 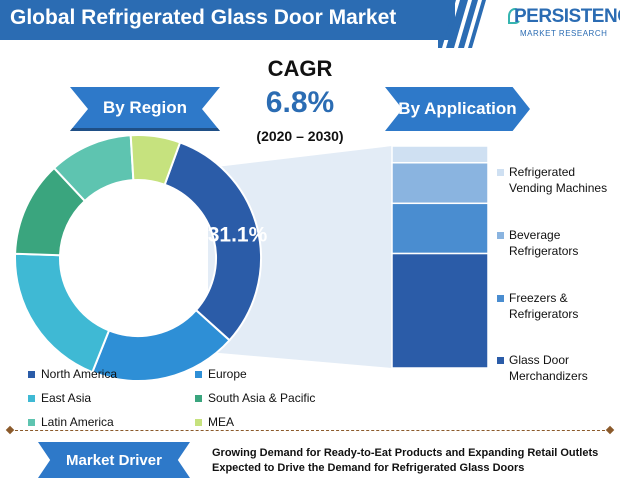 I want to click on company-logo: PERSISTENCE MARKET RESEARCH, so click(x=564, y=24).